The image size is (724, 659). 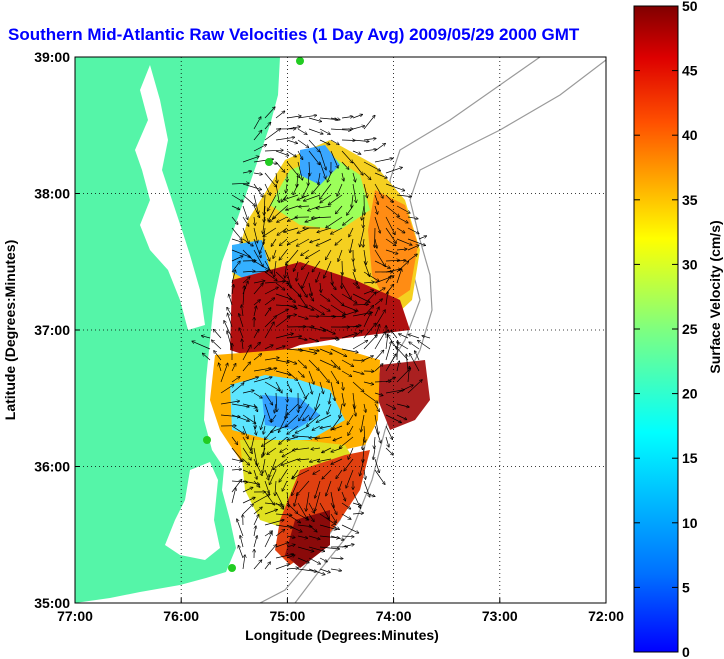 I want to click on colorbar-gradient, so click(x=656, y=329).